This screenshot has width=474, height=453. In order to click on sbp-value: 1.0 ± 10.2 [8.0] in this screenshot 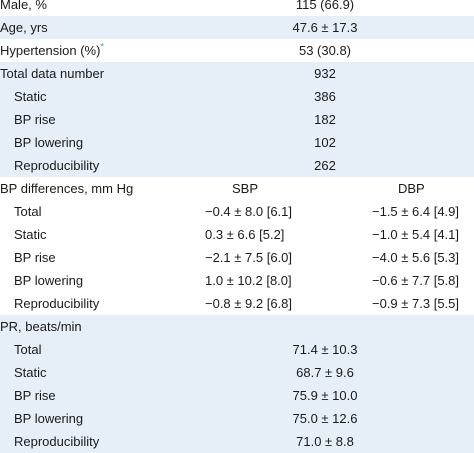, I will do `click(248, 280)`.